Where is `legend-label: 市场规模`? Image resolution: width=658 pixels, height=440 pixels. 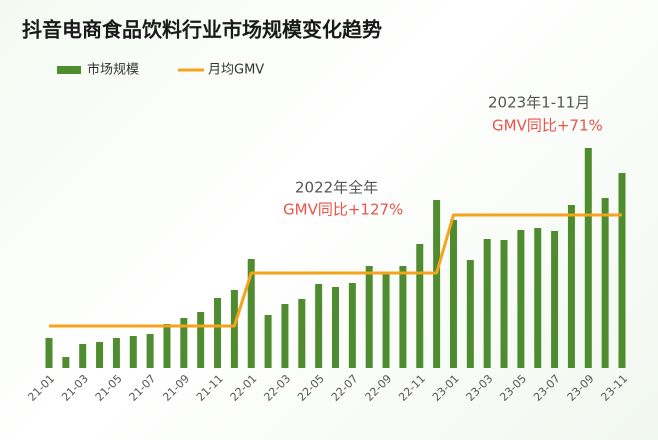
legend-label: 市场规模 is located at coordinates (113, 70).